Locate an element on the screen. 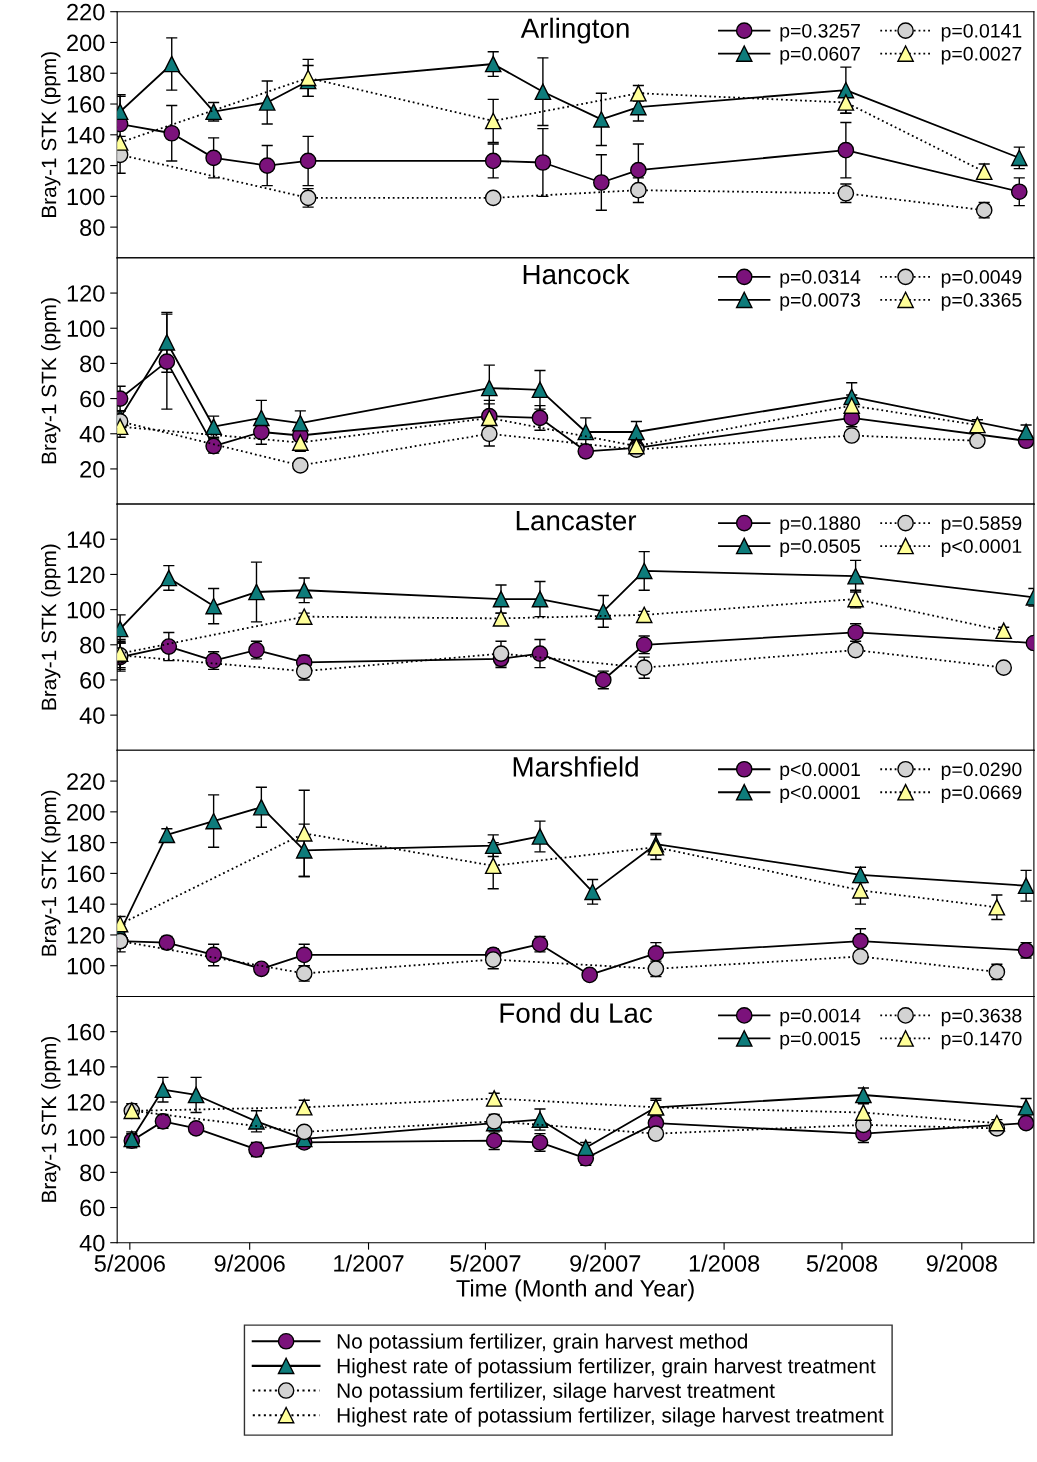 Image resolution: width=1037 pixels, height=1462 pixels. chart-title: Marshfield is located at coordinates (575, 766).